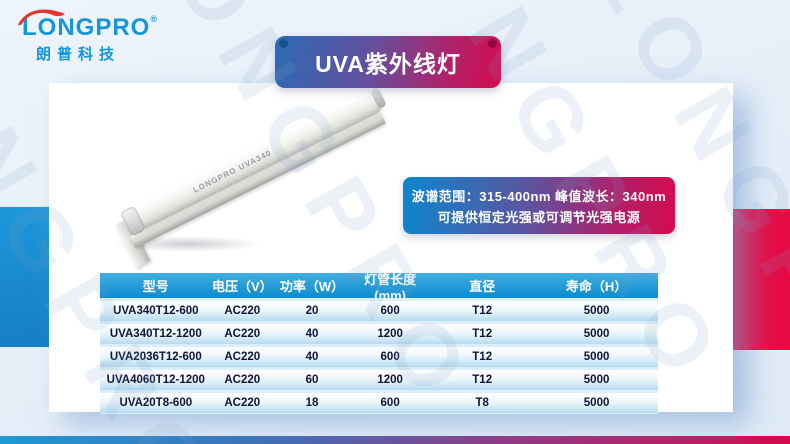 This screenshot has width=790, height=444. What do you see at coordinates (596, 286) in the screenshot?
I see `column-header: 寿命（H）` at bounding box center [596, 286].